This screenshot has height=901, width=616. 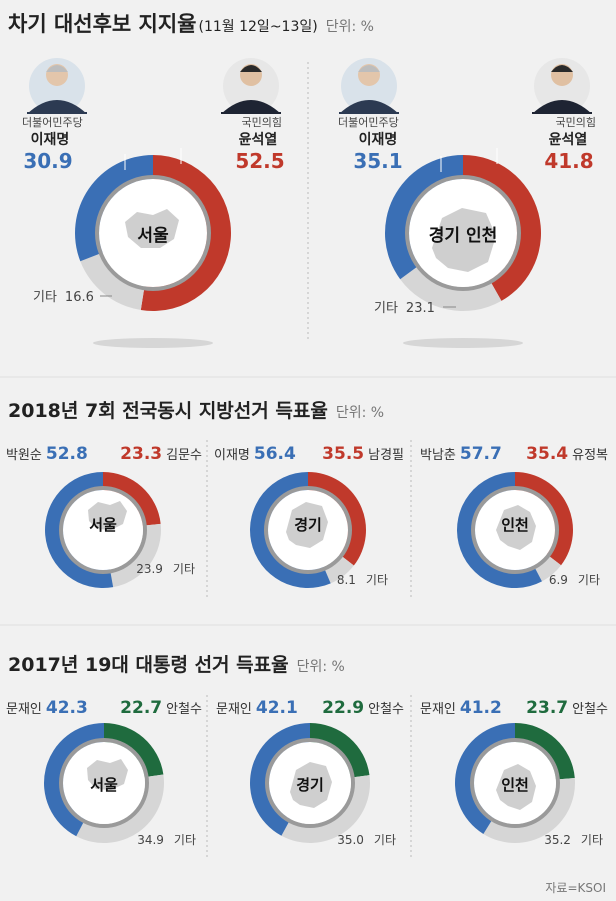 What do you see at coordinates (386, 455) in the screenshot?
I see `candidate-name-red: 남경필` at bounding box center [386, 455].